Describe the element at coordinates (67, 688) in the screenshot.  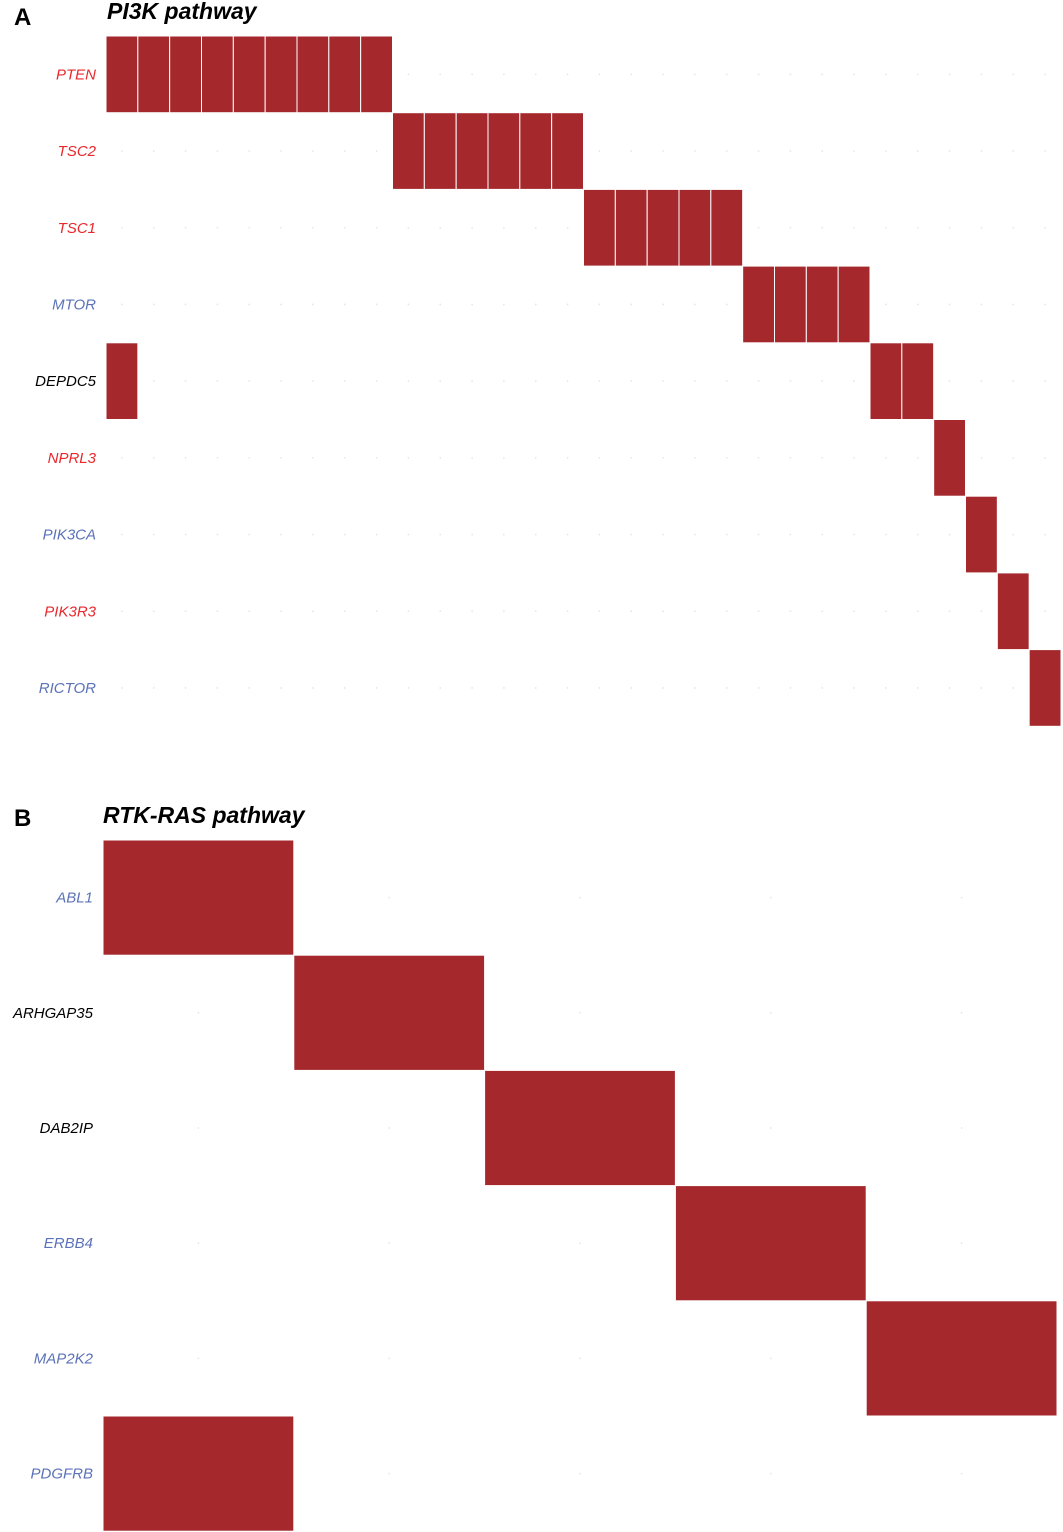
I see `gene-label-rictor: RICTOR` at that location.